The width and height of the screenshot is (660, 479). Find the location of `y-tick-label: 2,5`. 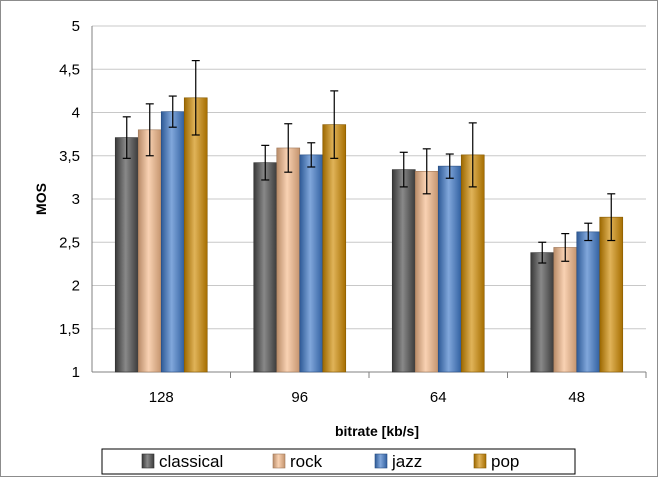

y-tick-label: 2,5 is located at coordinates (69, 242).